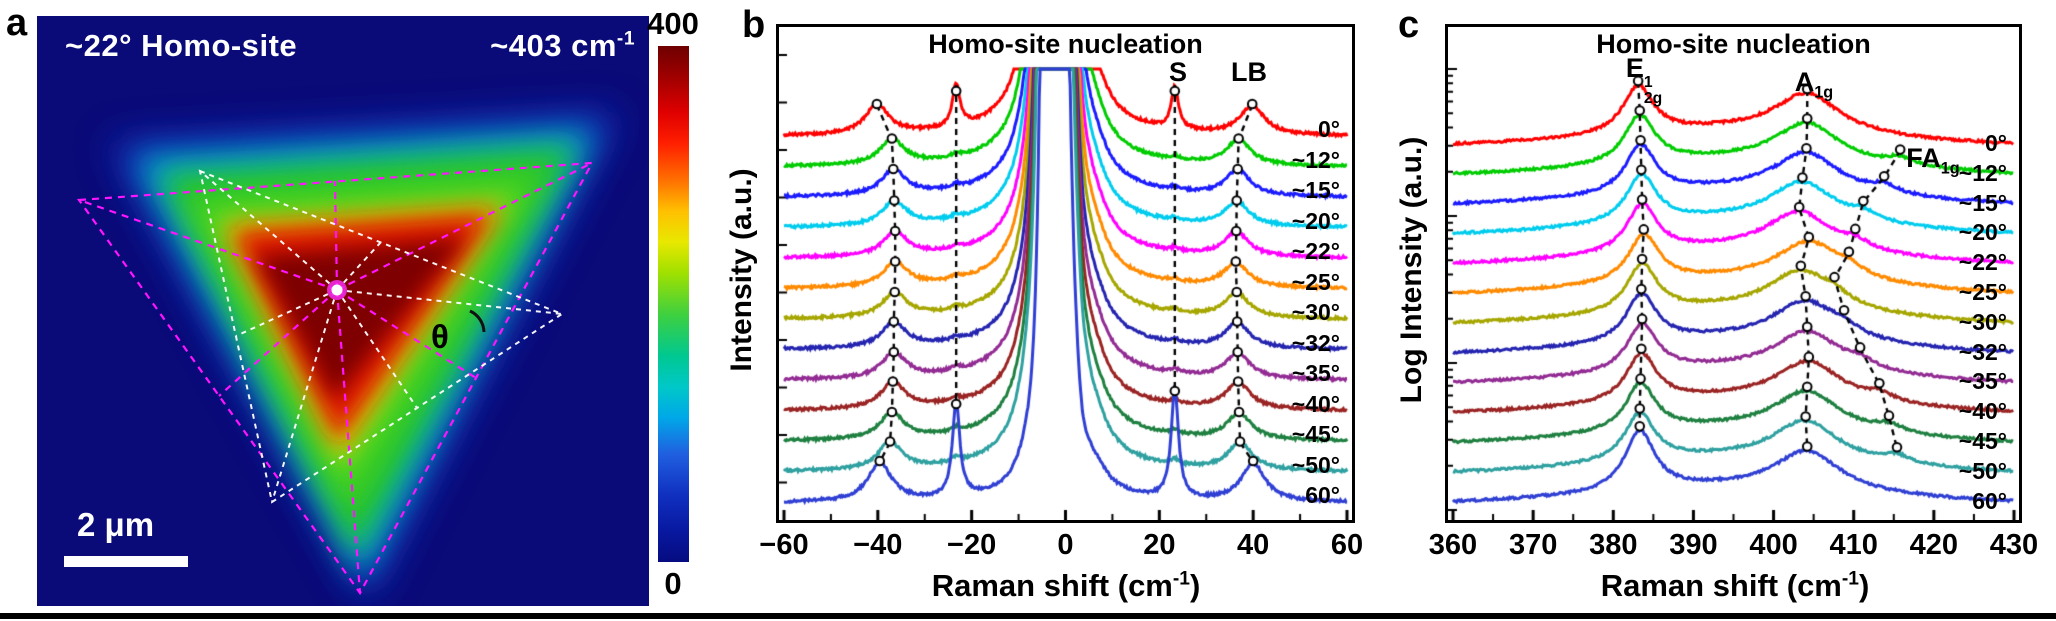 The width and height of the screenshot is (2056, 621). Describe the element at coordinates (1923, 158) in the screenshot. I see `fa1g-base: FA` at that location.